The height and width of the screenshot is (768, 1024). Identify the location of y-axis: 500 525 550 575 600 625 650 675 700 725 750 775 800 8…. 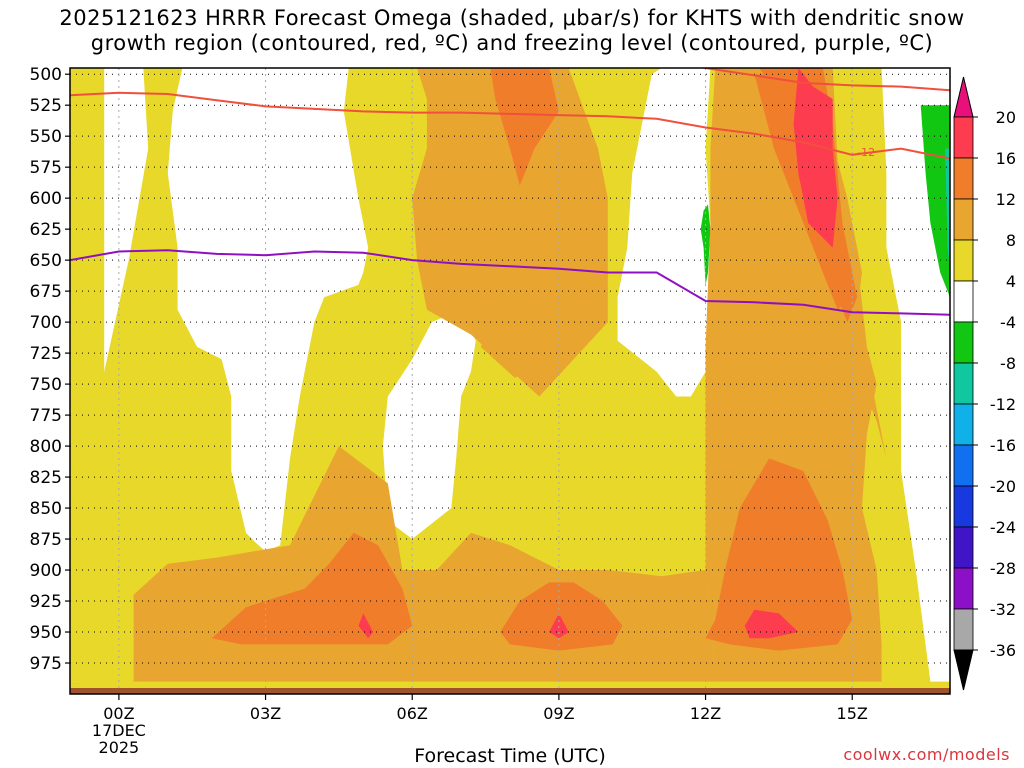
(50, 369).